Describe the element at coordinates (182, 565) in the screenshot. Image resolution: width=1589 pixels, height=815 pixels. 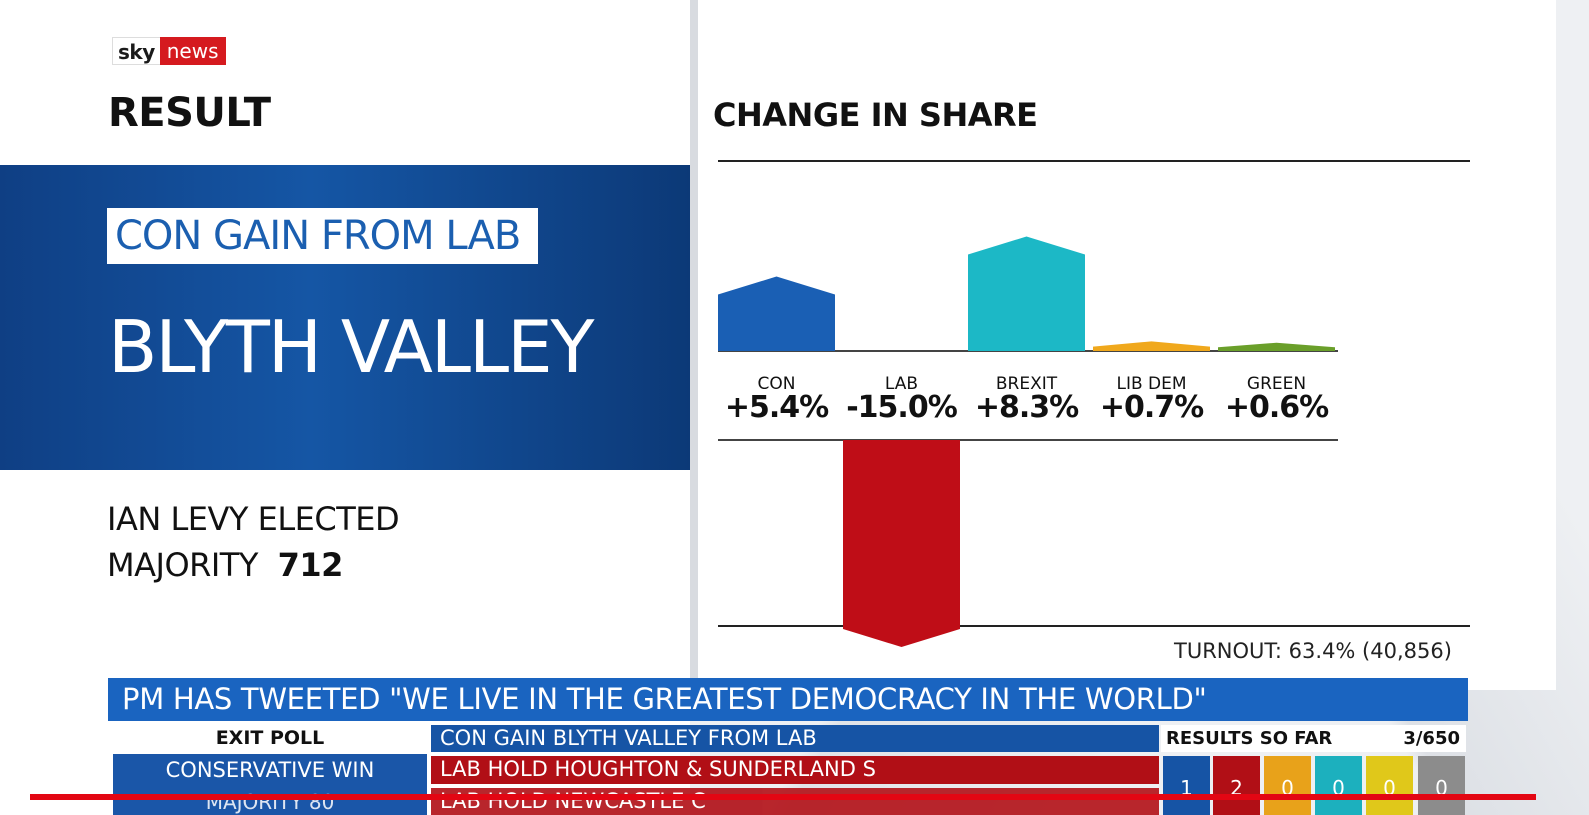
I see `majority-label: MAJORITY` at that location.